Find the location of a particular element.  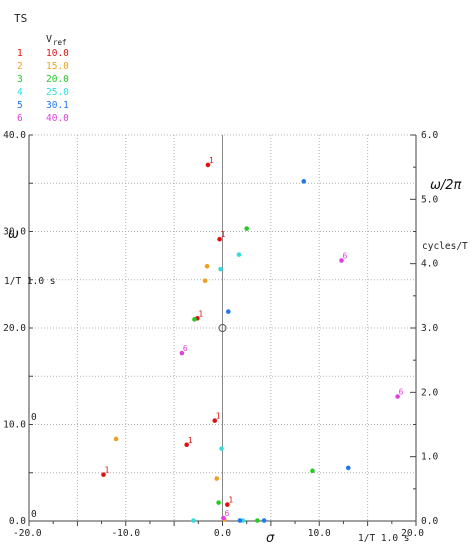

x-tick-label: 20.0 is located at coordinates (412, 533).